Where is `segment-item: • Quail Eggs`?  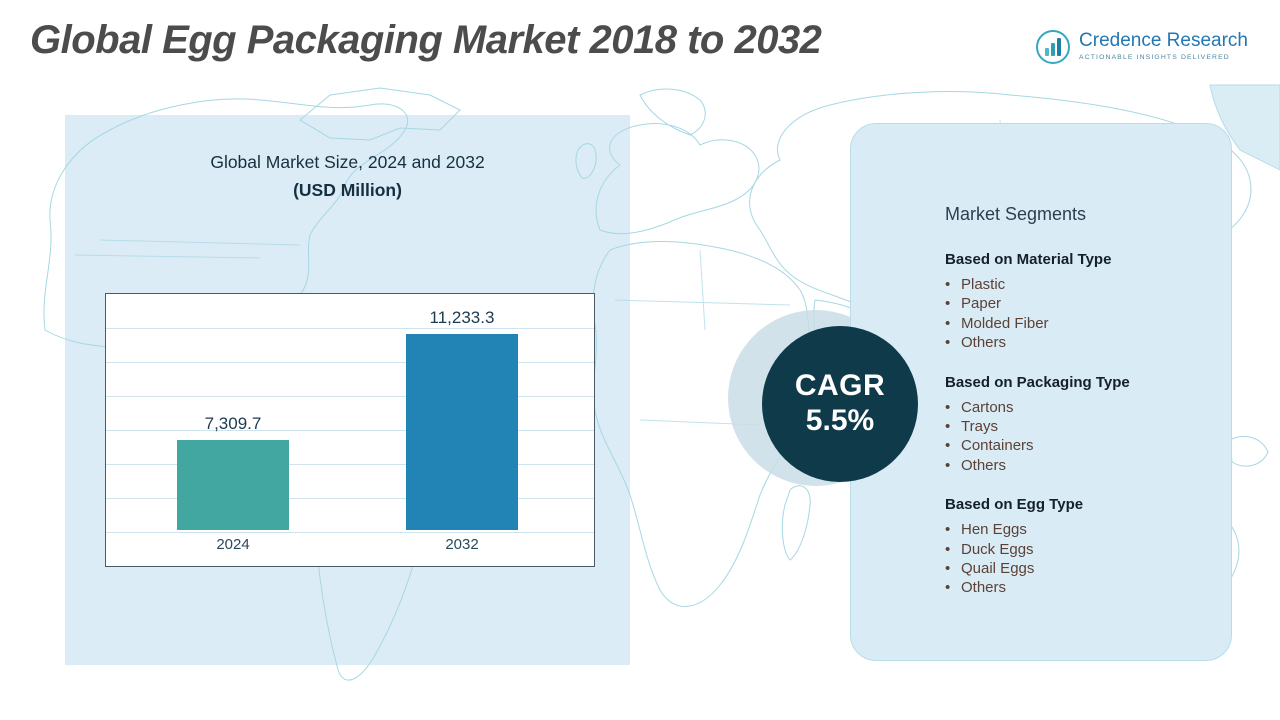 segment-item: • Quail Eggs is located at coordinates (1074, 568).